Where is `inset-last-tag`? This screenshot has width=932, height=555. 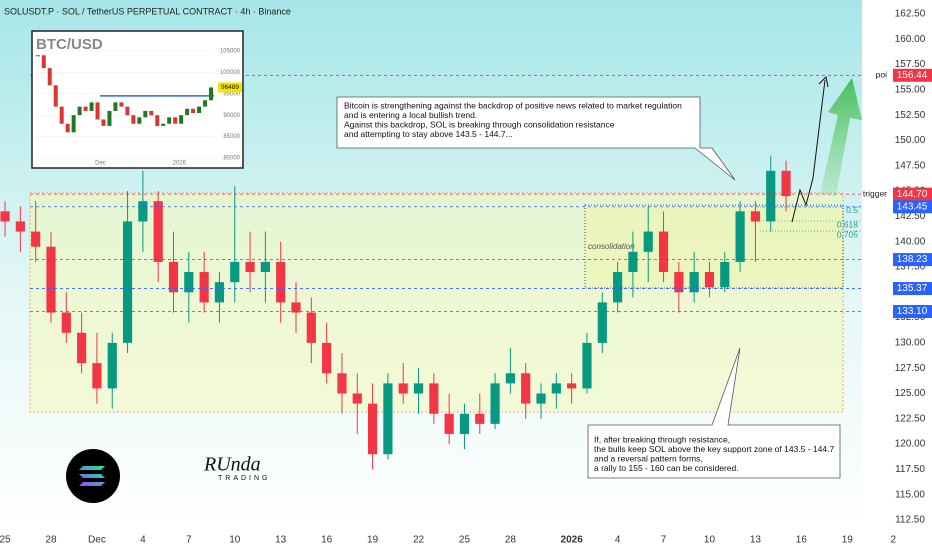 inset-last-tag is located at coordinates (230, 87).